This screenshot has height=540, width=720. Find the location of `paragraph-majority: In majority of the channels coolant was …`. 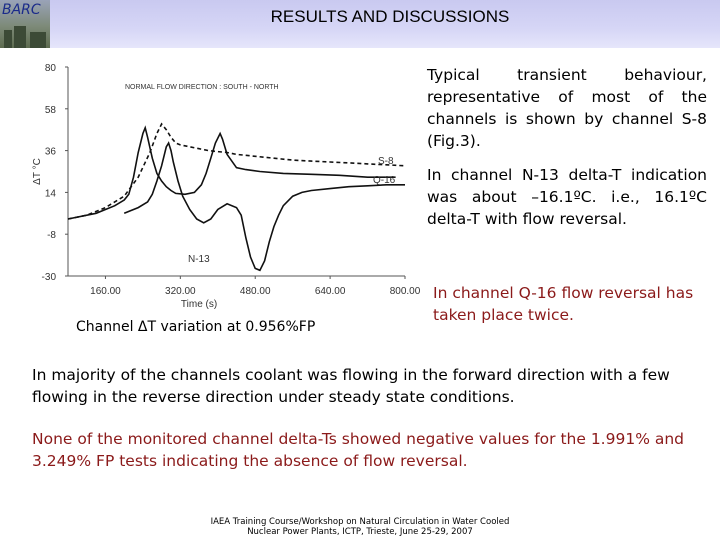

paragraph-majority: In majority of the channels coolant was … is located at coordinates (351, 386).